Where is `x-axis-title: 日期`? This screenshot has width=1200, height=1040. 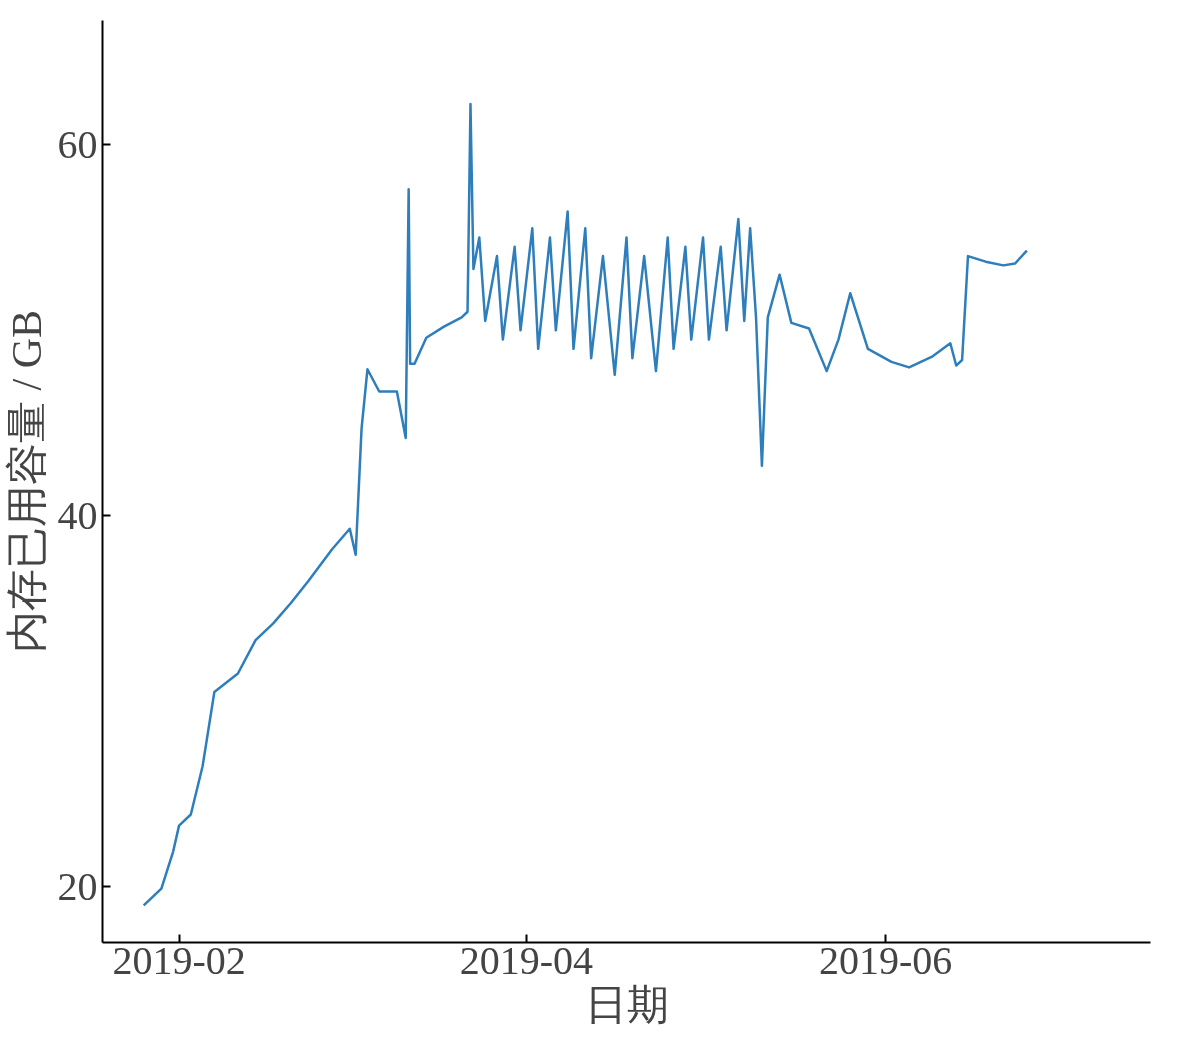
x-axis-title: 日期 is located at coordinates (626, 1004).